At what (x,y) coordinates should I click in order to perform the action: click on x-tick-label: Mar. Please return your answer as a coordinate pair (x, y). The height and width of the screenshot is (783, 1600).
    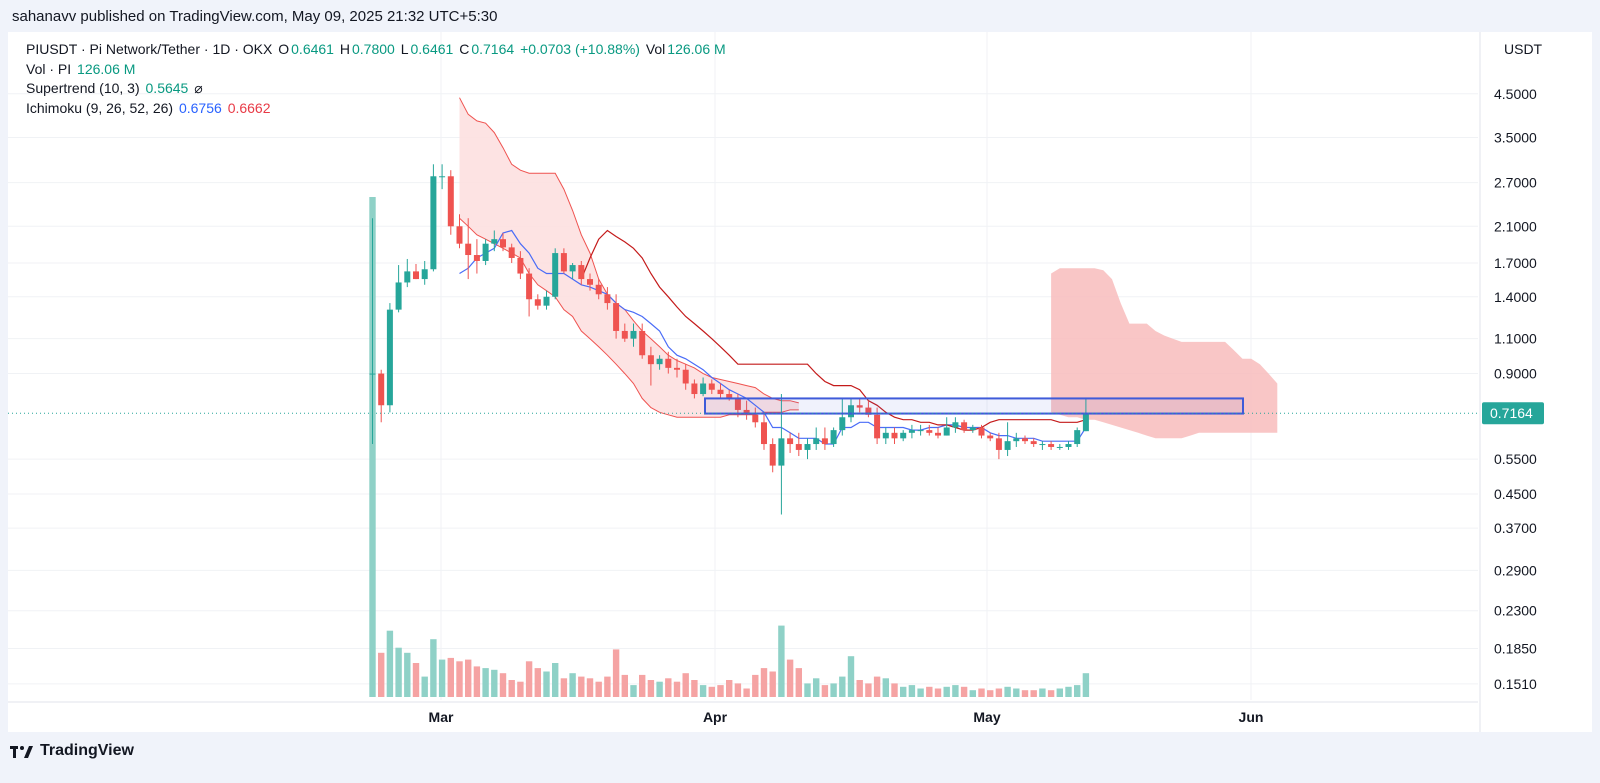
    Looking at the image, I should click on (441, 717).